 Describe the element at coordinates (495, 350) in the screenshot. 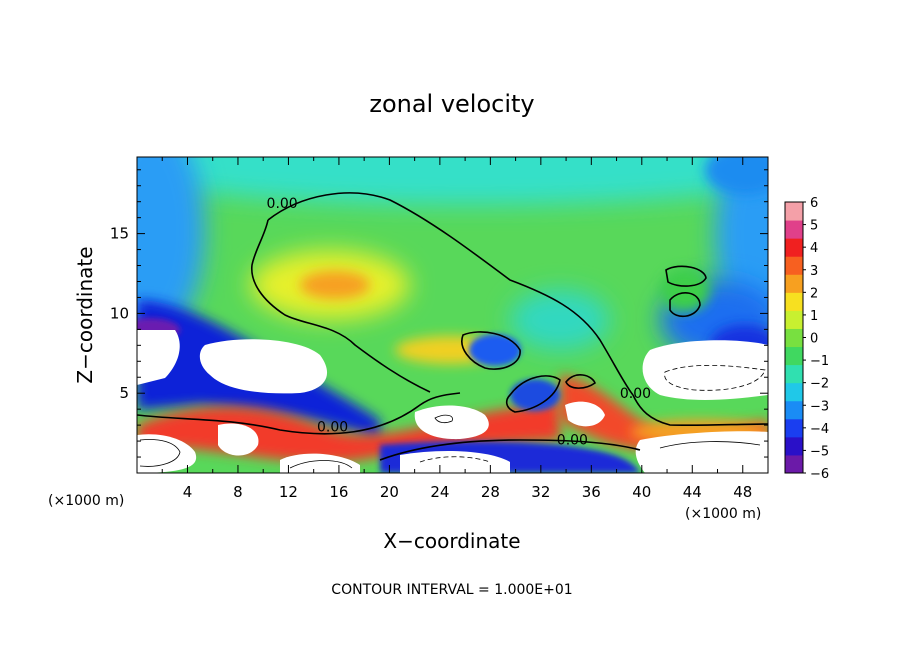

I see `central-blue-patch` at that location.